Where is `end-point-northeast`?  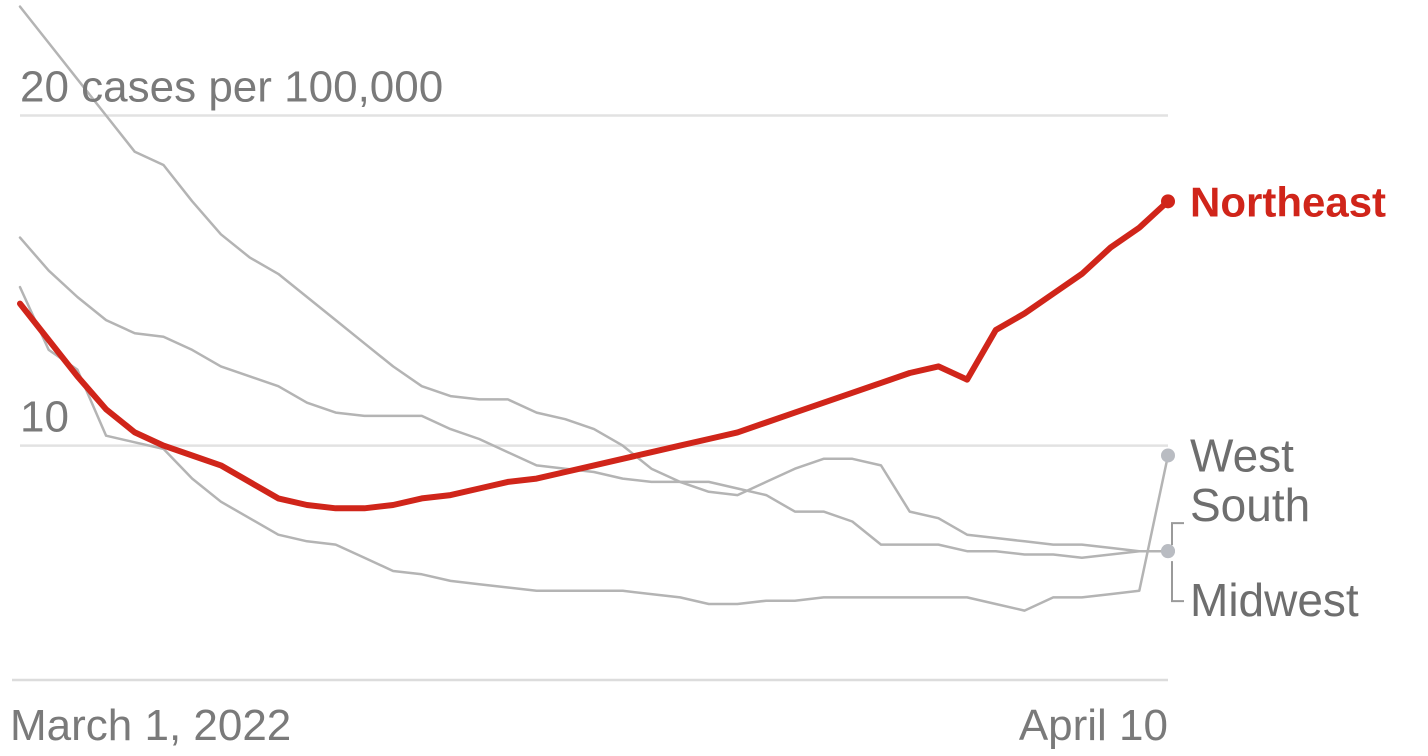 end-point-northeast is located at coordinates (1168, 201).